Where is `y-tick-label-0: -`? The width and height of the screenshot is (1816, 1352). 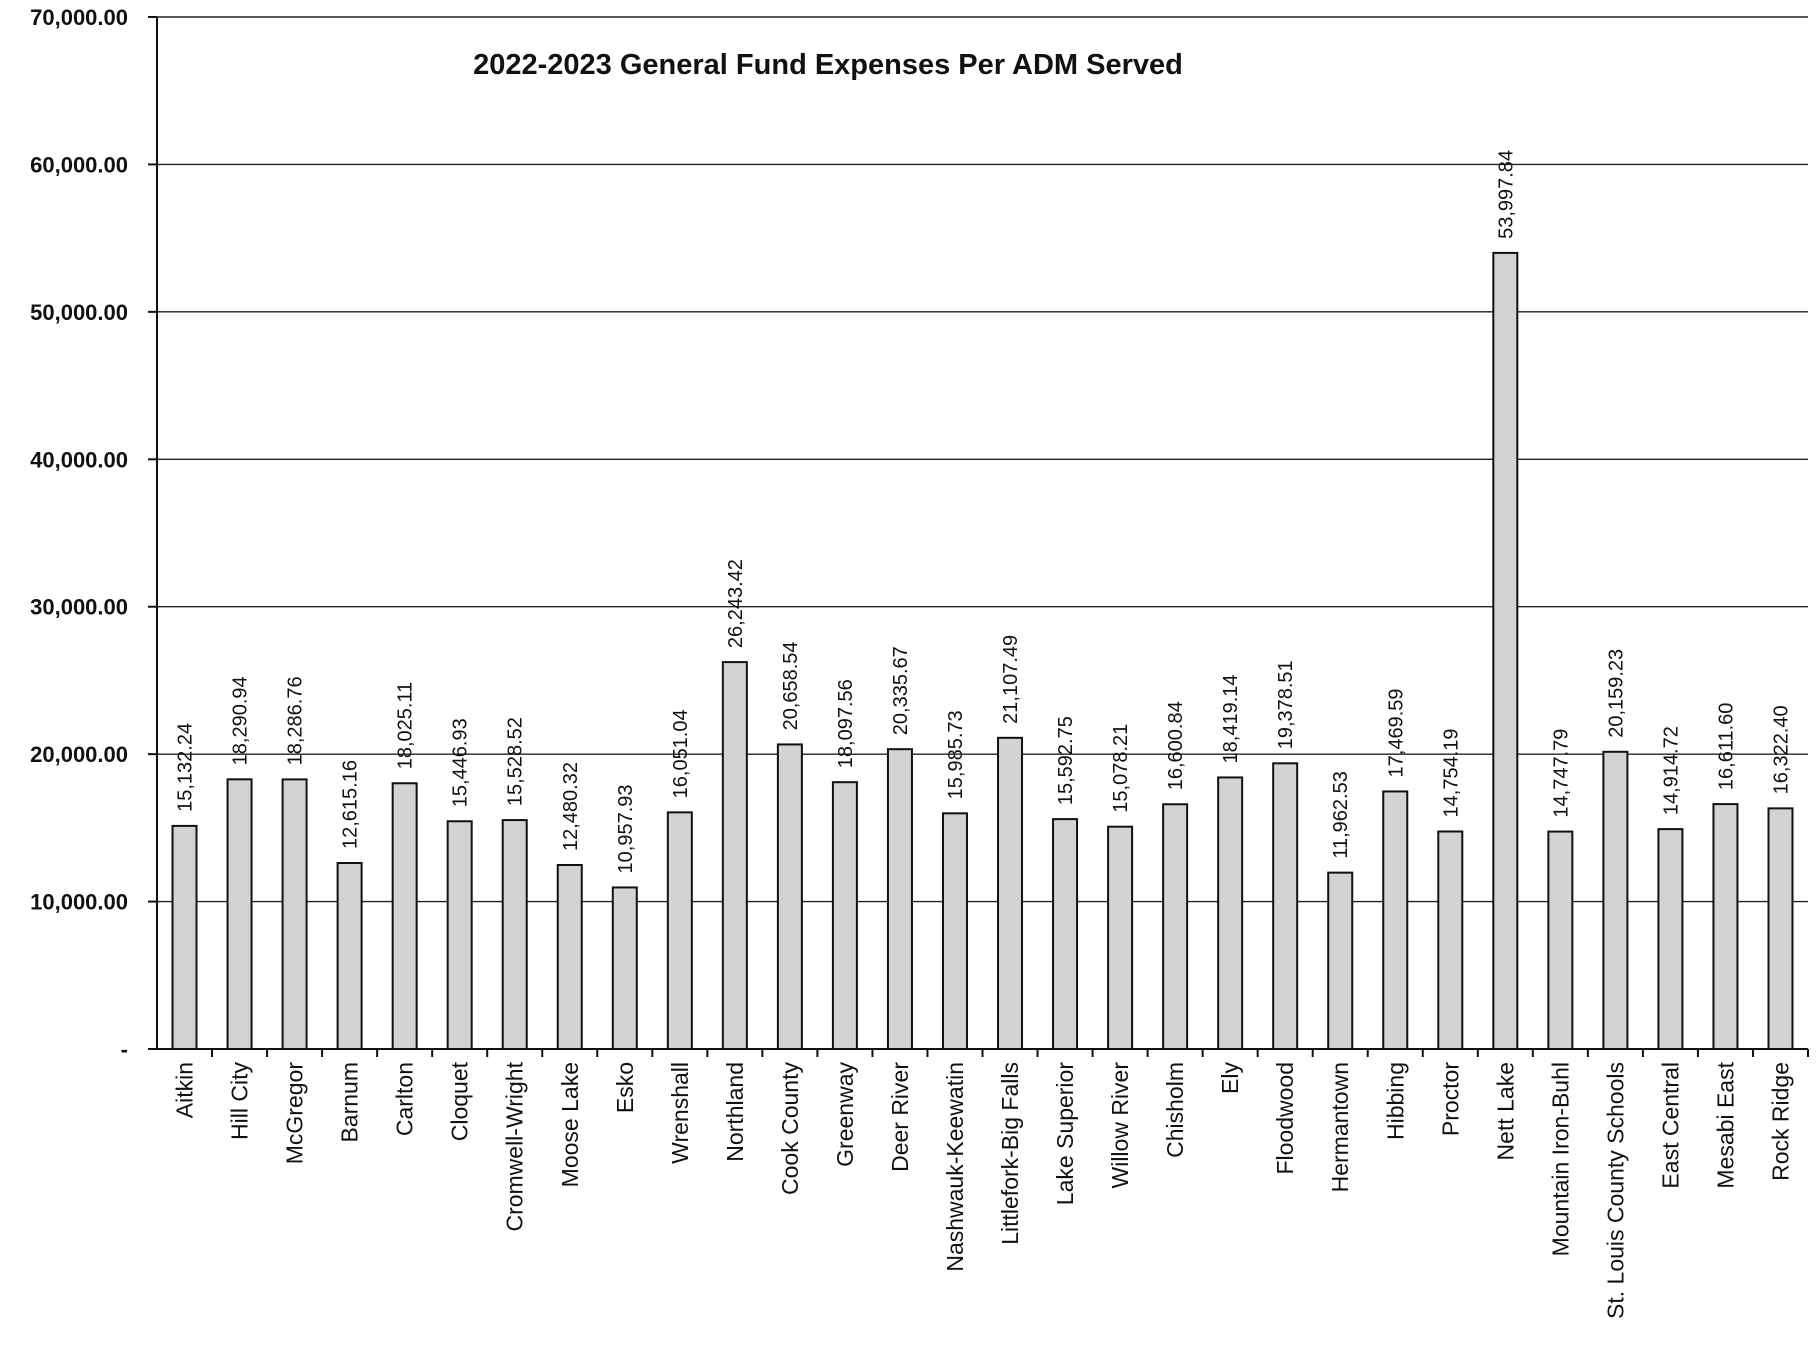 y-tick-label-0: - is located at coordinates (124, 1049).